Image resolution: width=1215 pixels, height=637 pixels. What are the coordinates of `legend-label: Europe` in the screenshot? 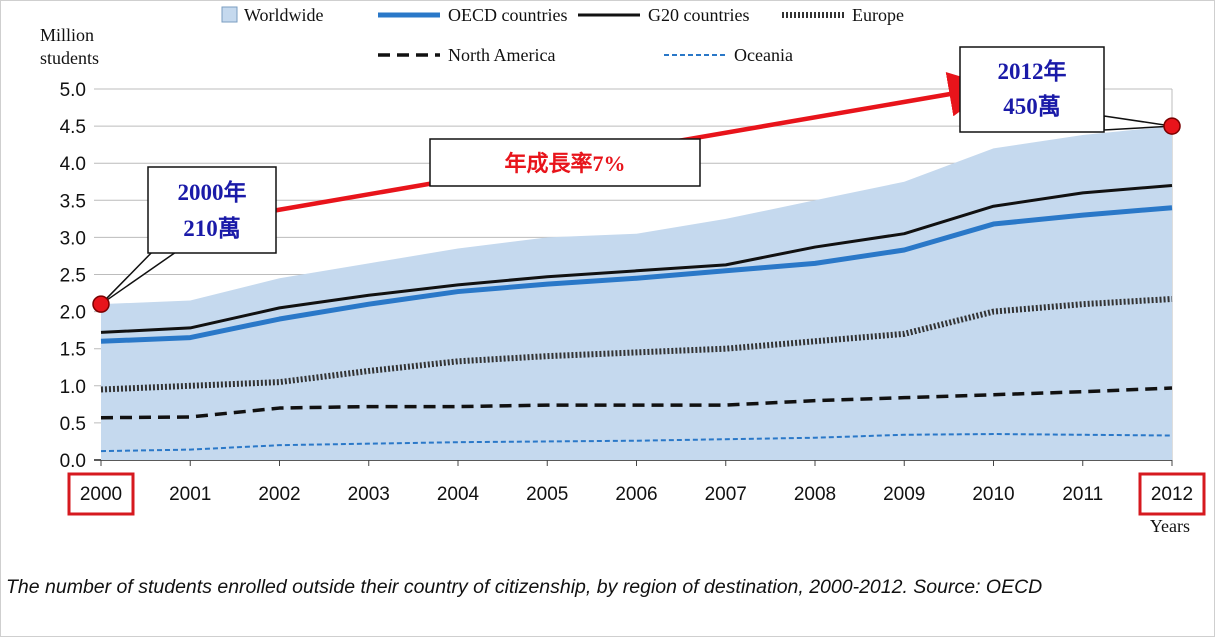 It's located at (878, 15).